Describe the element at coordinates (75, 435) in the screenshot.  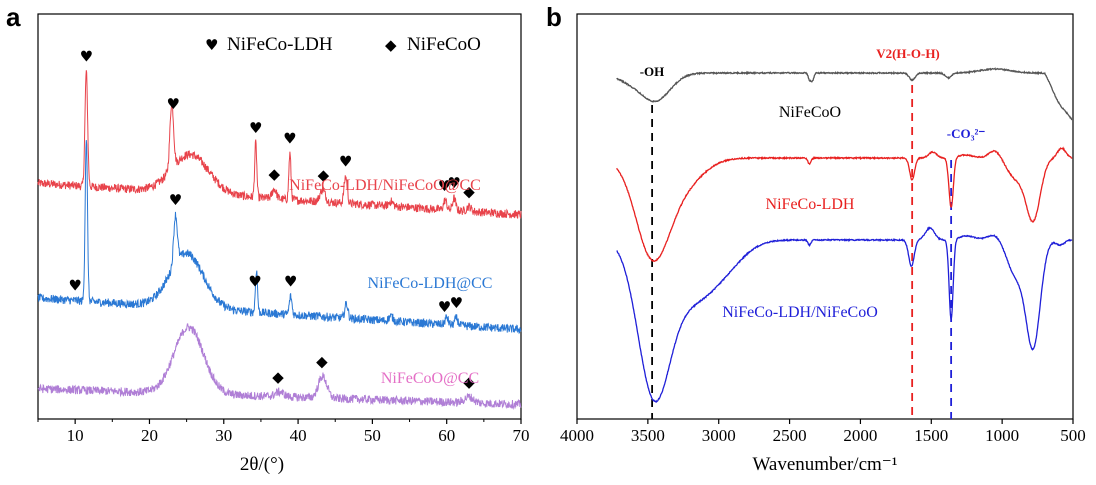
I see `xrd-x-tick-label: 10` at that location.